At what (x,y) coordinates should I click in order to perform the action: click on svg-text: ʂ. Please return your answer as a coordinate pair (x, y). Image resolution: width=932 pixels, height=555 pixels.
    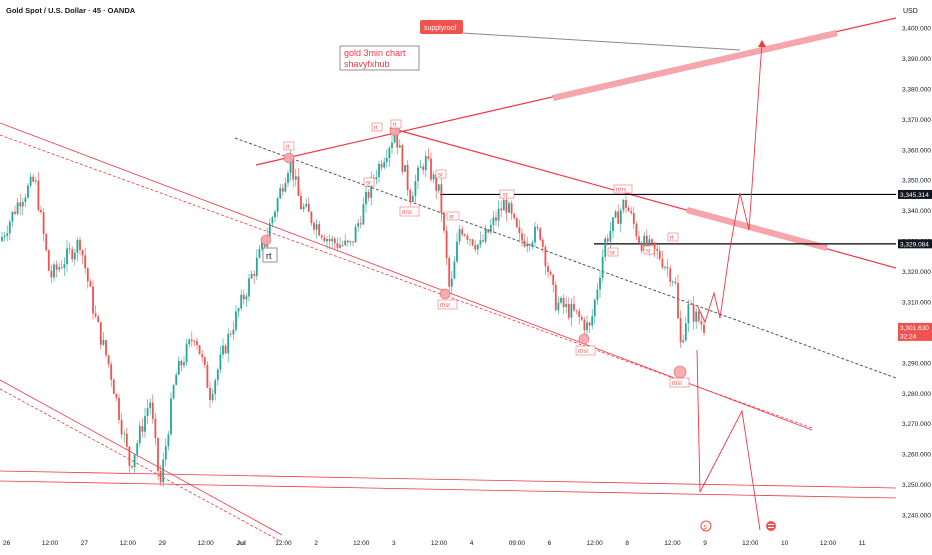
    Looking at the image, I should click on (706, 527).